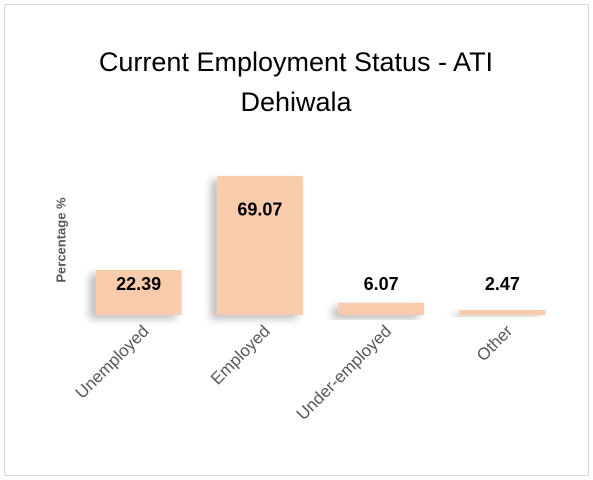  Describe the element at coordinates (296, 82) in the screenshot. I see `chart-title: Current Employment Status - ATI Dehiwala` at that location.